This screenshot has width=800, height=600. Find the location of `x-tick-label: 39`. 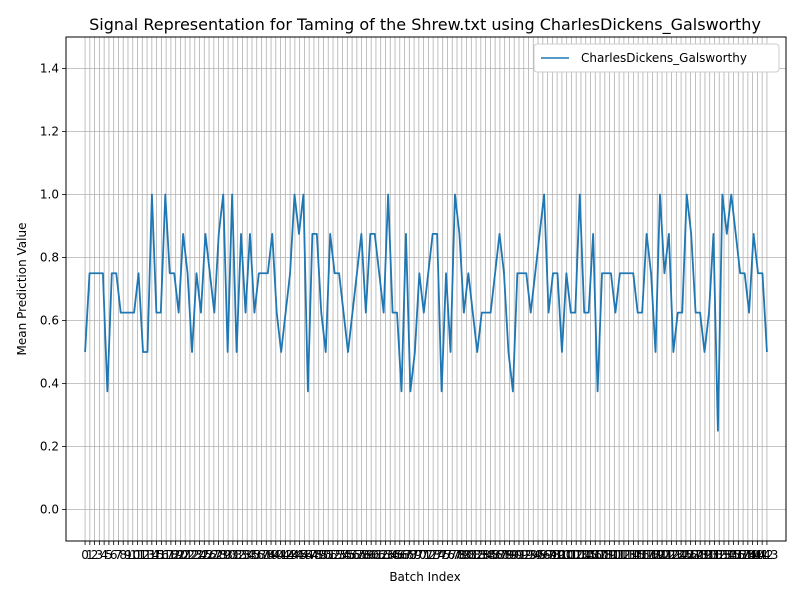

x-tick-label: 39 is located at coordinates (270, 555).